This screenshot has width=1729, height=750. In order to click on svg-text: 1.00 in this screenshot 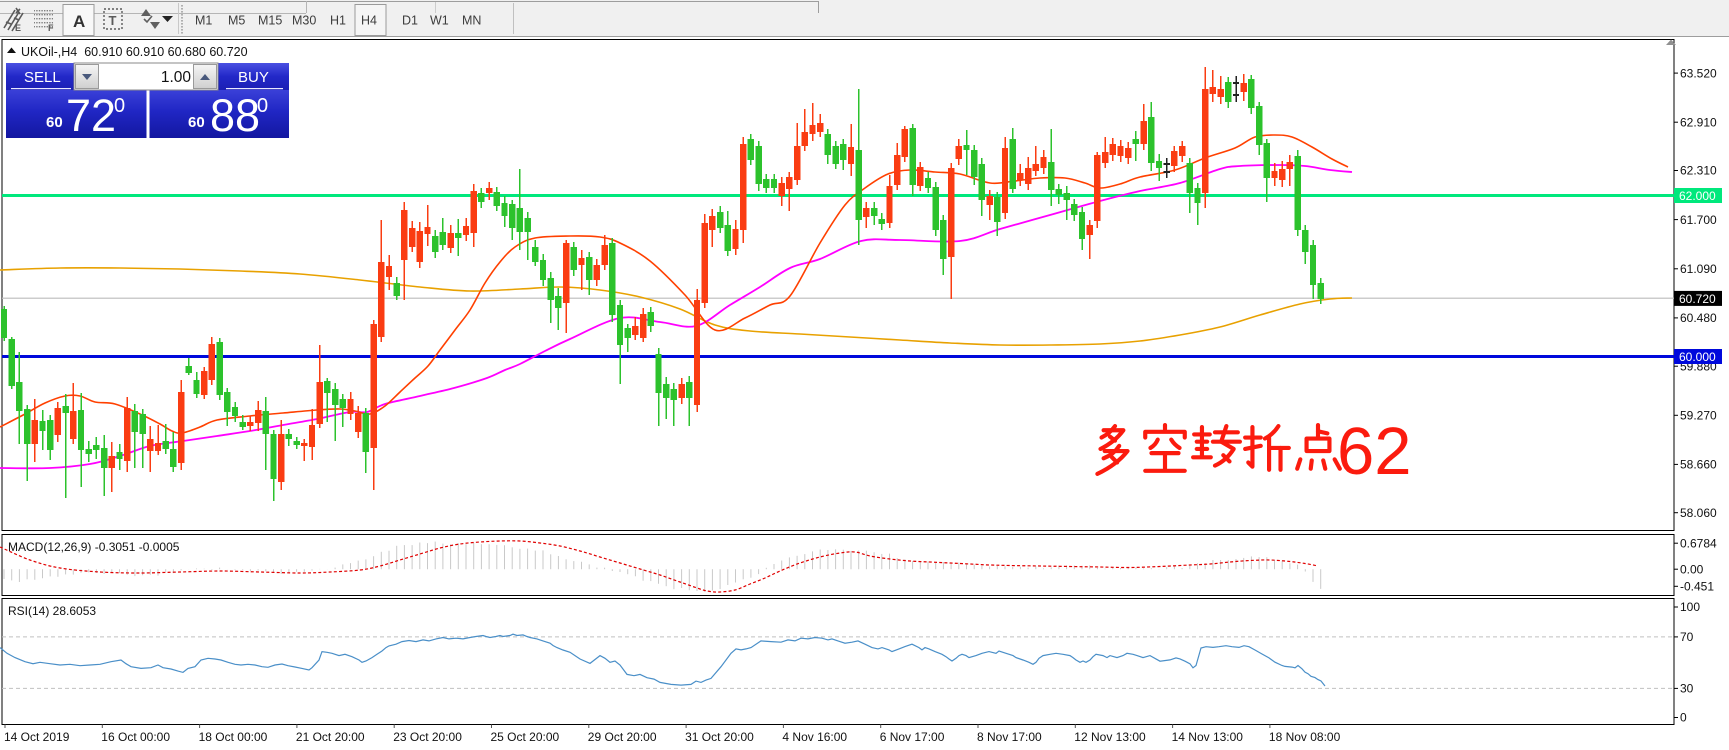, I will do `click(176, 77)`.